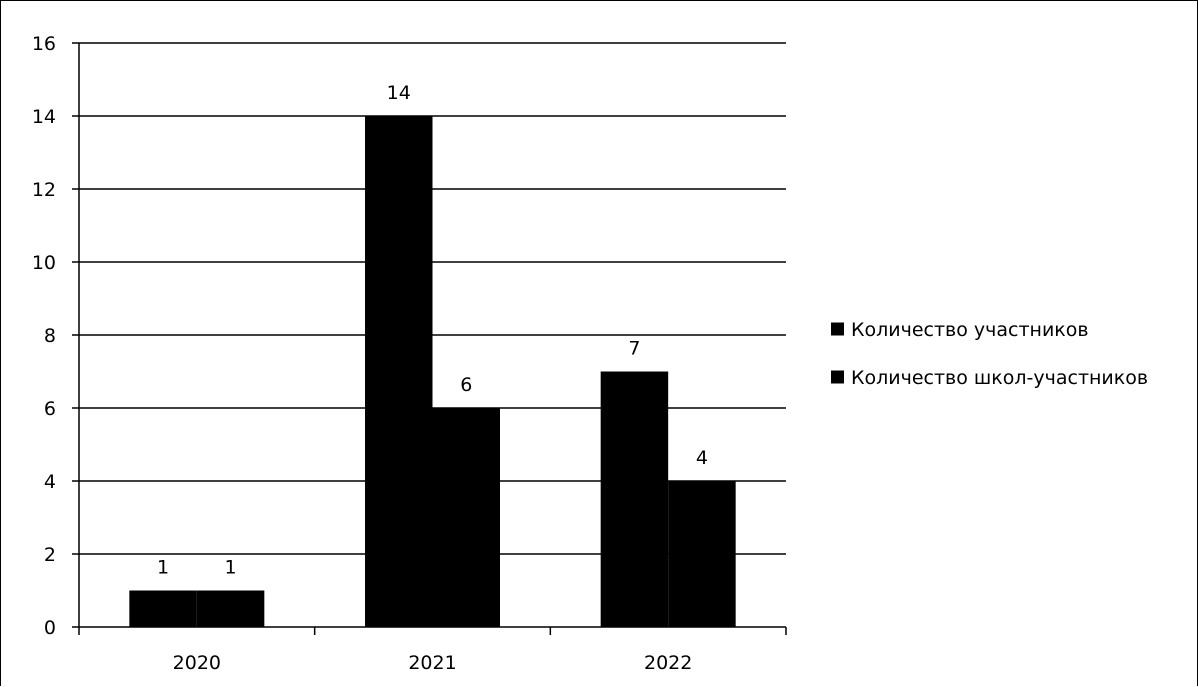 This screenshot has height=687, width=1198. What do you see at coordinates (668, 663) in the screenshot?
I see `x-tick-label: 2022` at bounding box center [668, 663].